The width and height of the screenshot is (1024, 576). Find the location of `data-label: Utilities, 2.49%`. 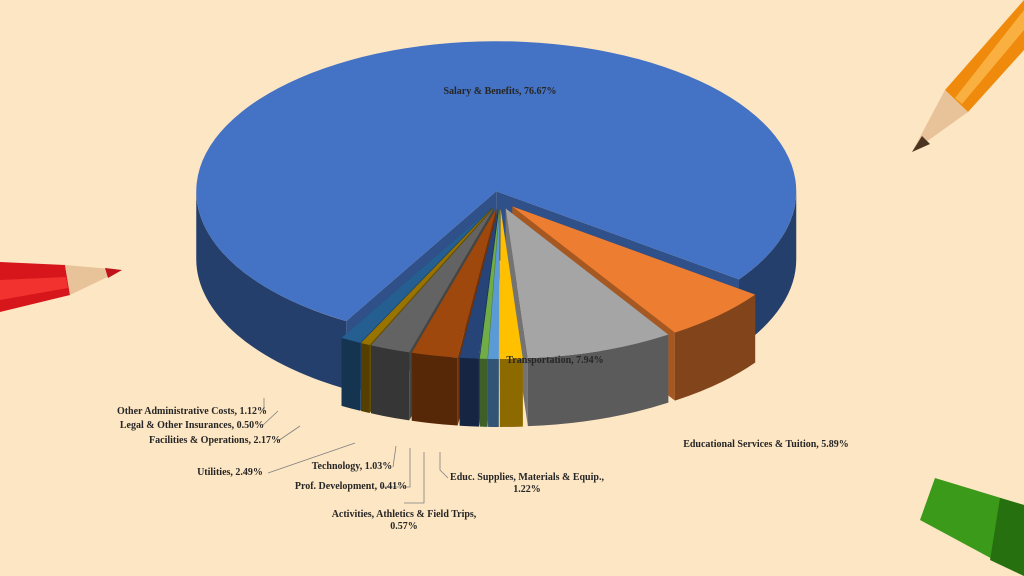

data-label: Utilities, 2.49% is located at coordinates (230, 472).